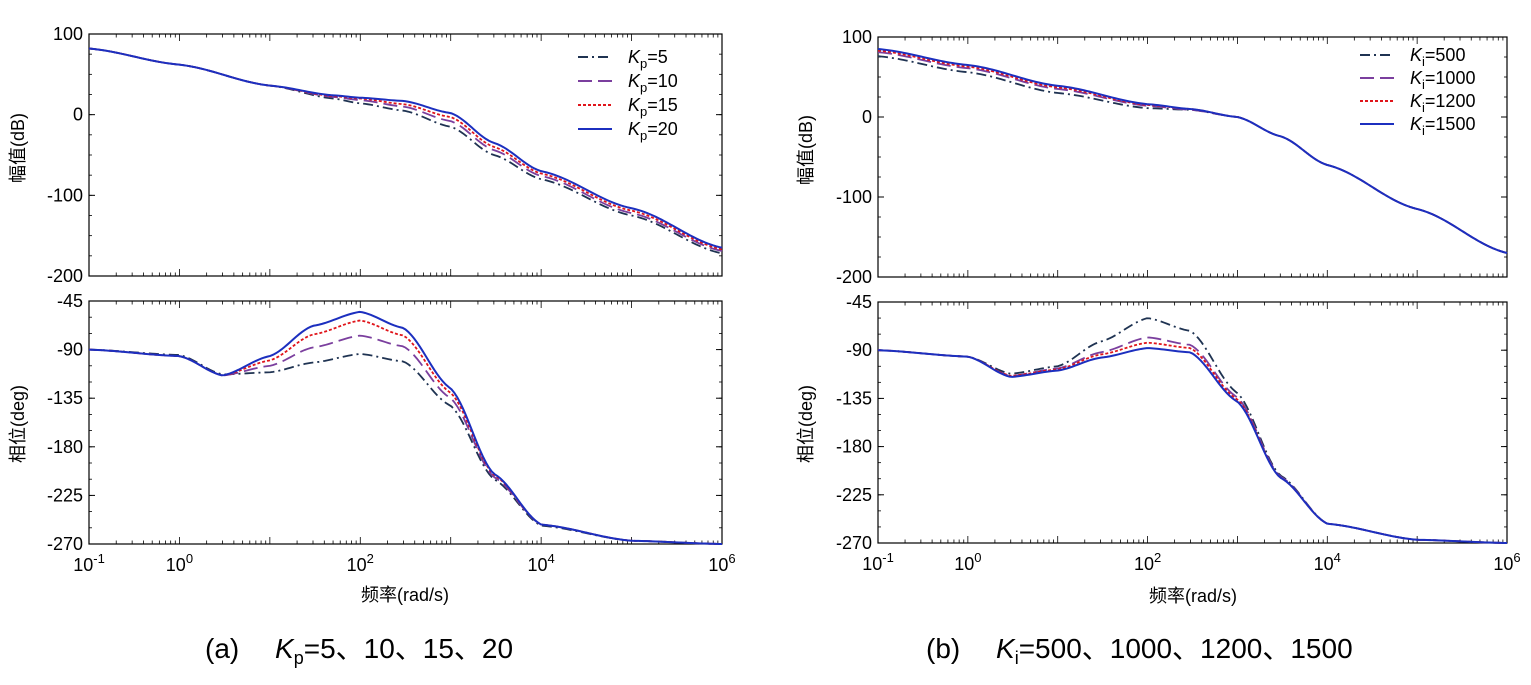  What do you see at coordinates (1442, 80) in the screenshot?
I see `legend-entry: Ki=1000` at bounding box center [1442, 80].